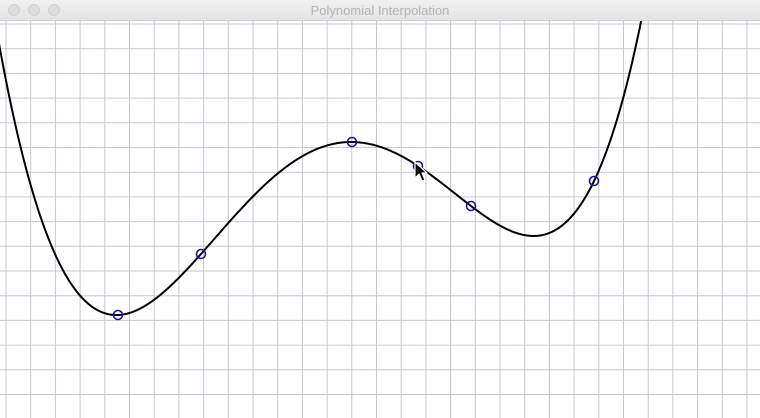  Describe the element at coordinates (34, 10) in the screenshot. I see `minimize-button` at that location.